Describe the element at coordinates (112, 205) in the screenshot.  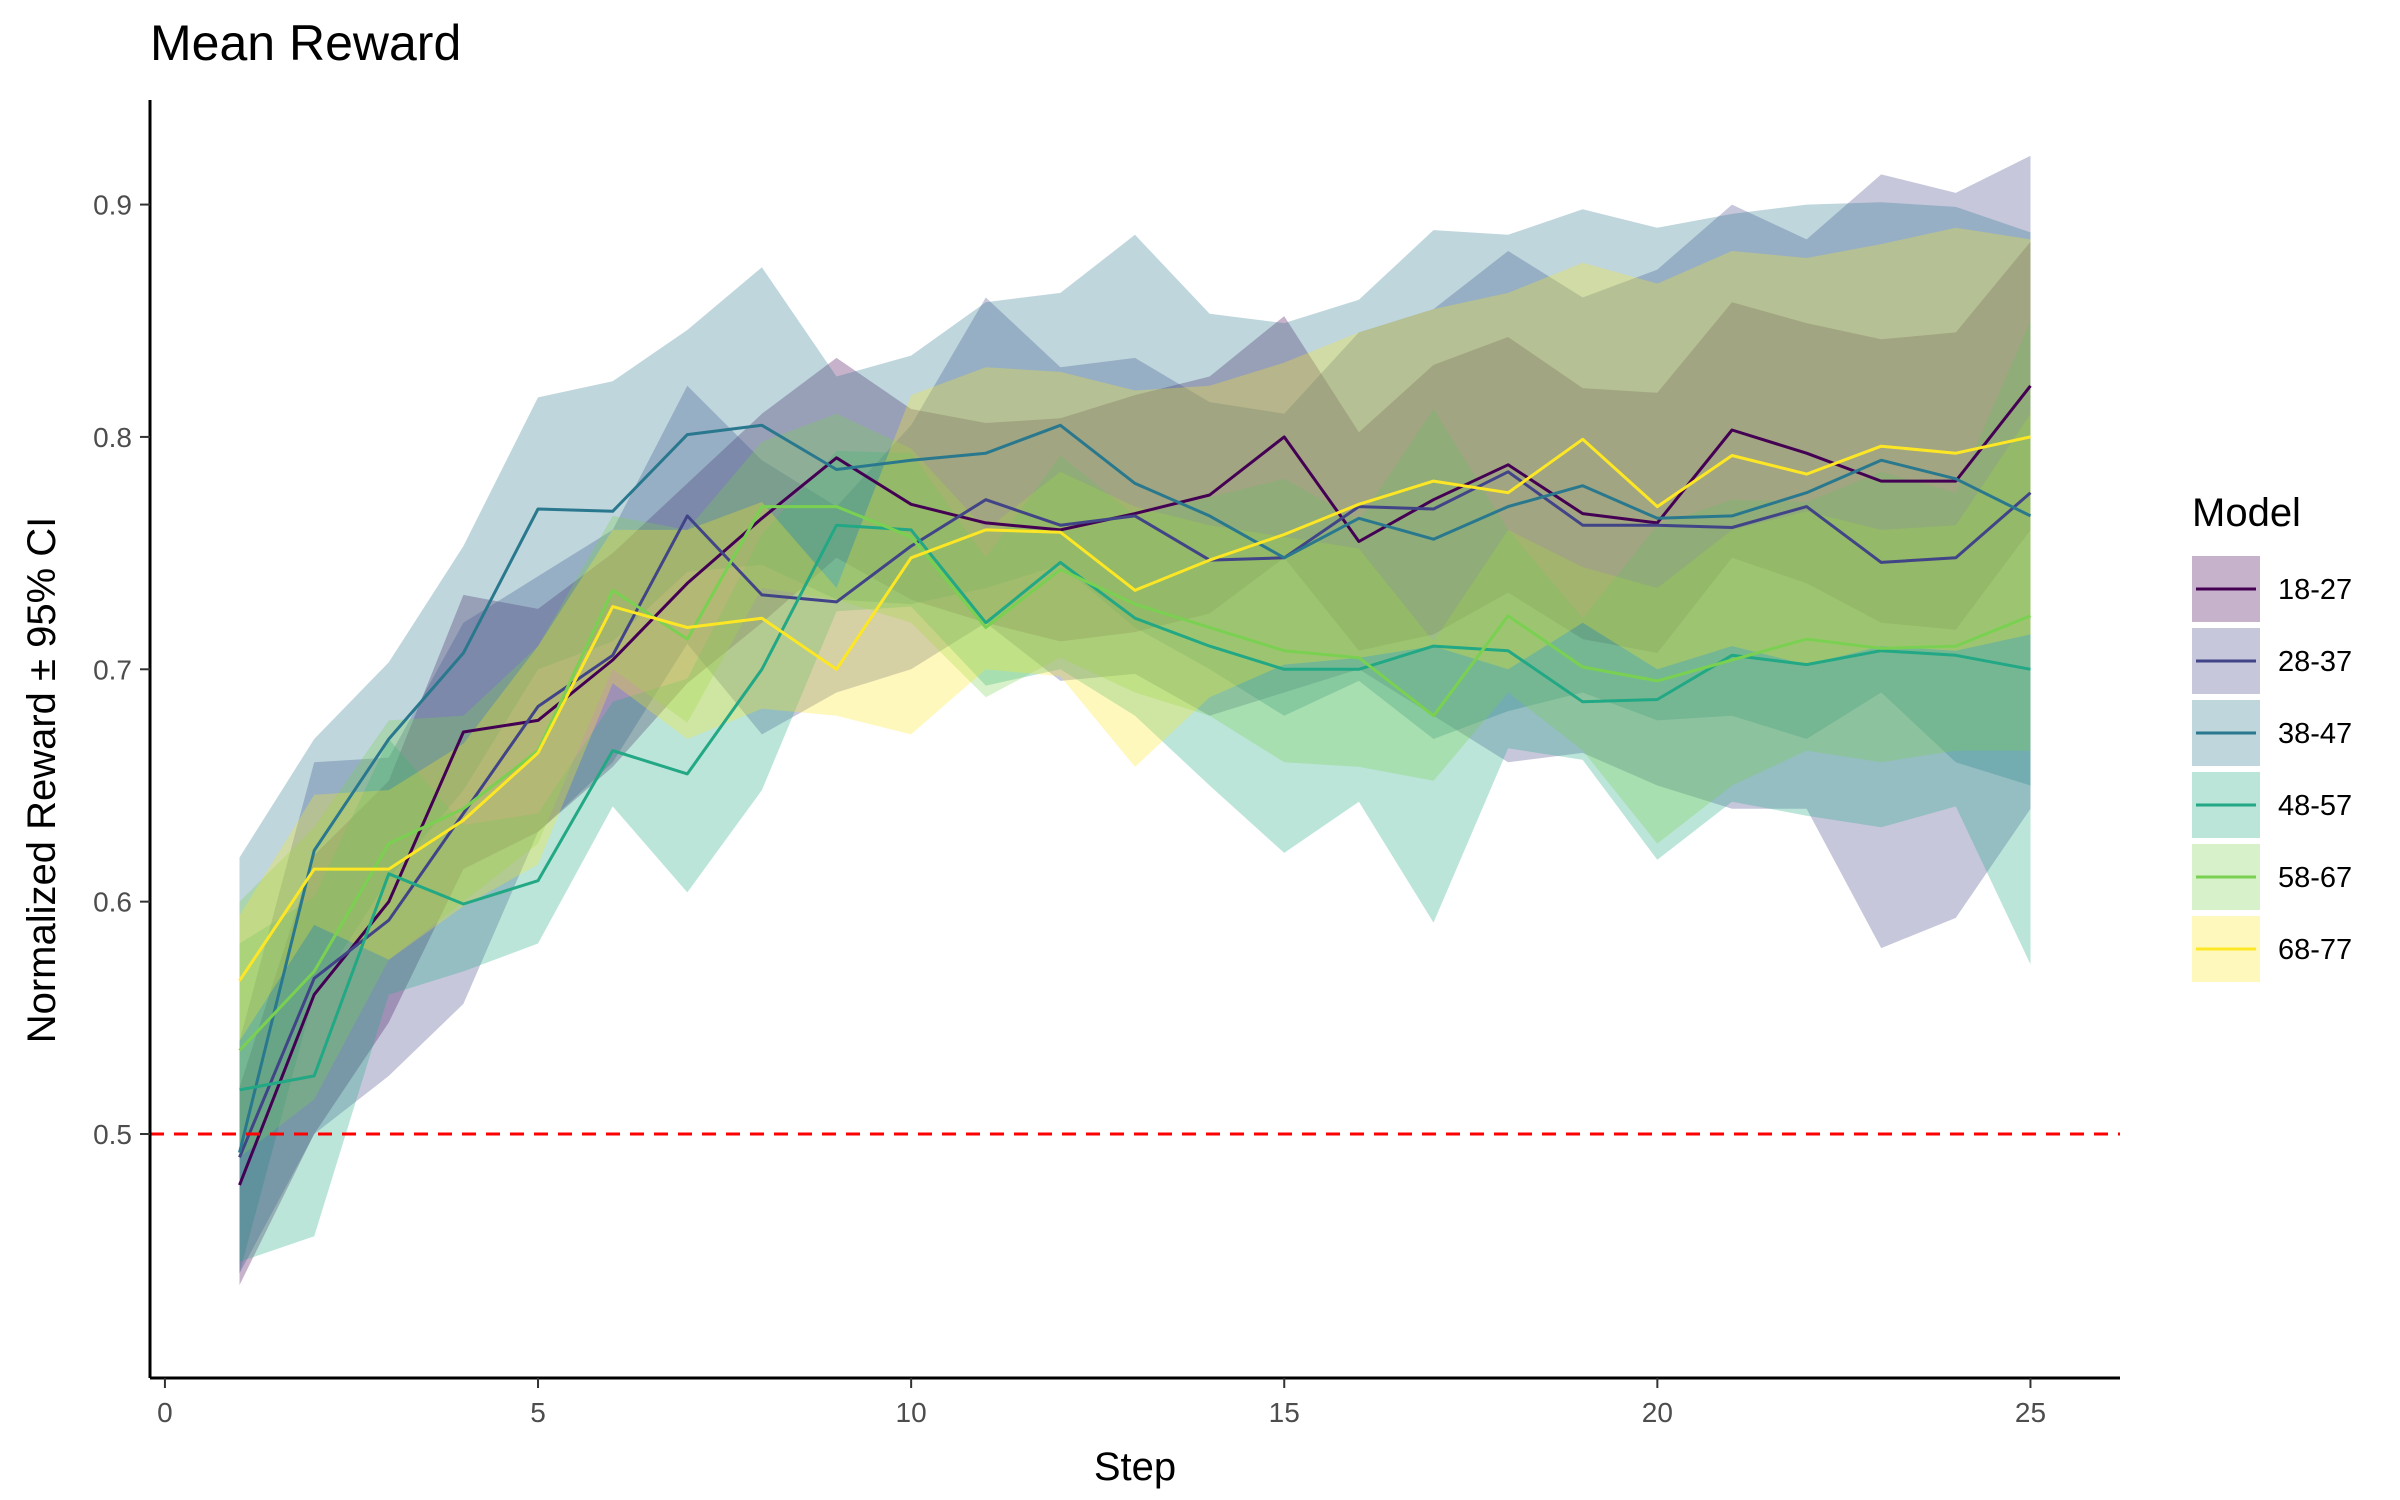
I see `y-tick-label: 0.9` at that location.